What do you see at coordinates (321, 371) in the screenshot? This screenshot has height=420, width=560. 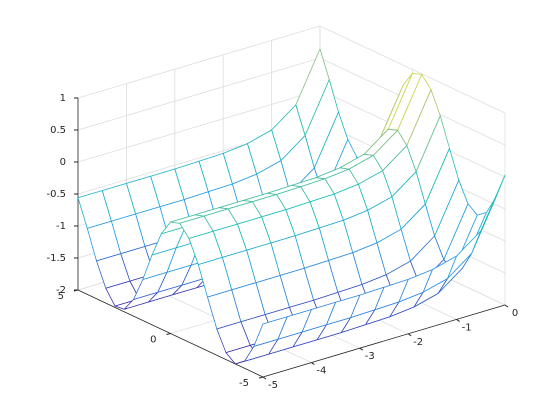 I see `x-tick-label: -4` at bounding box center [321, 371].